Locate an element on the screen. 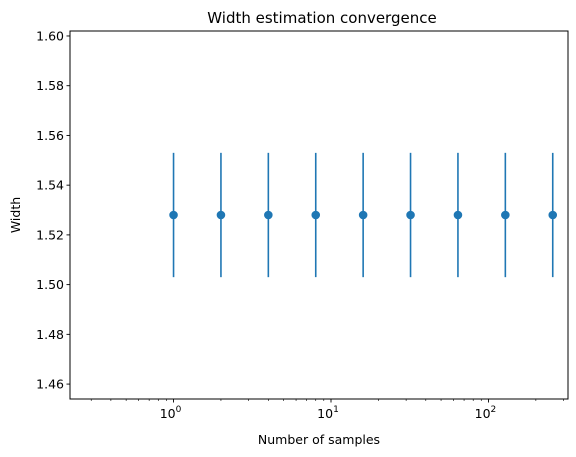  x-axis-label: Number of samples is located at coordinates (319, 439).